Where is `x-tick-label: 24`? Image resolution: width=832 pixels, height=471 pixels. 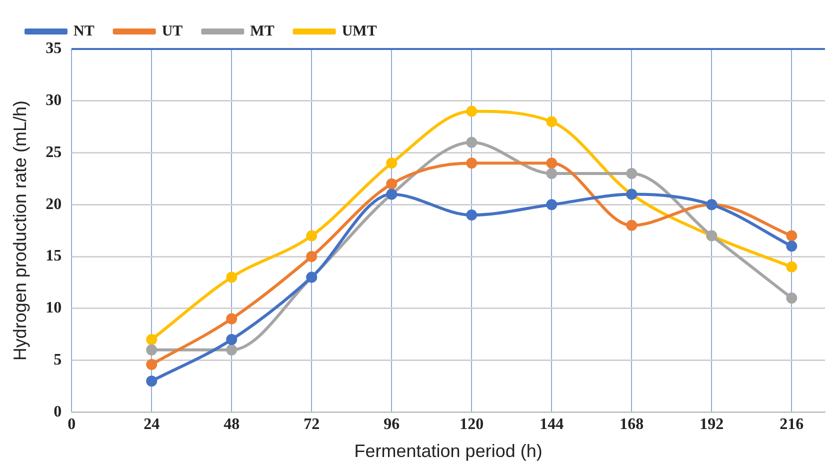
x-tick-label: 24 is located at coordinates (152, 424).